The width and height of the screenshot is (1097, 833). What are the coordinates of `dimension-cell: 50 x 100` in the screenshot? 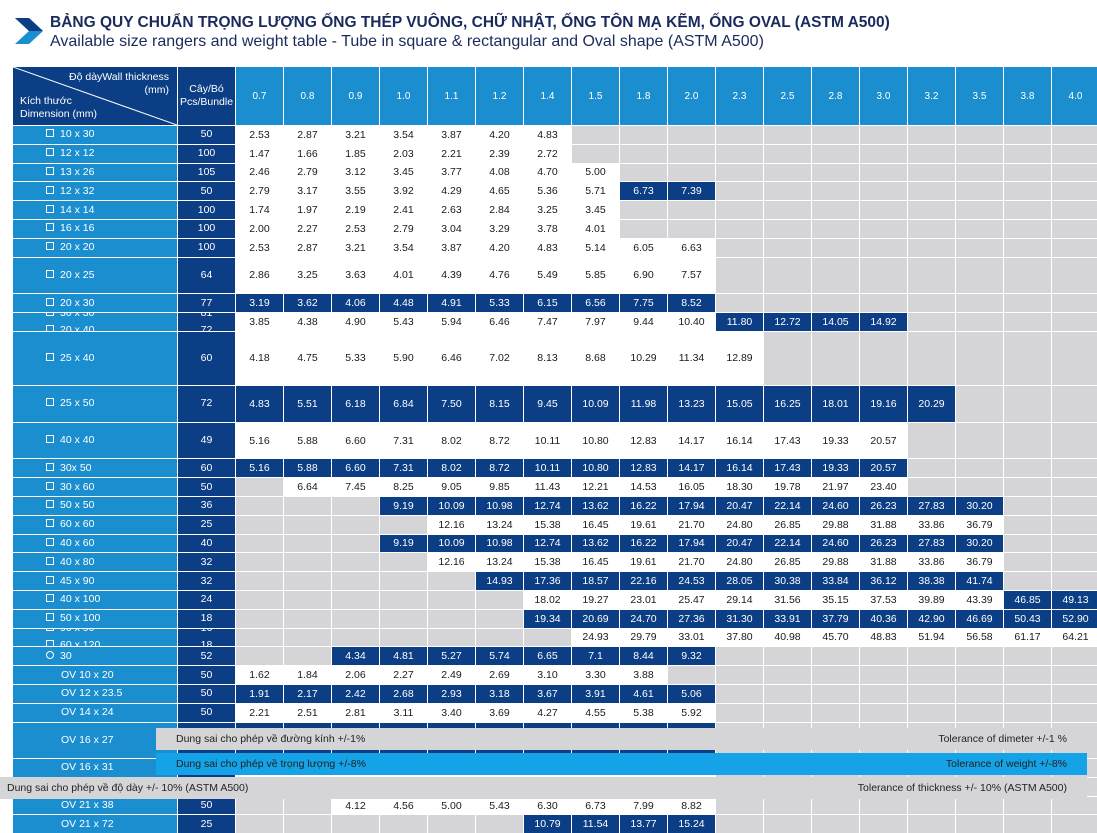 It's located at (95, 619).